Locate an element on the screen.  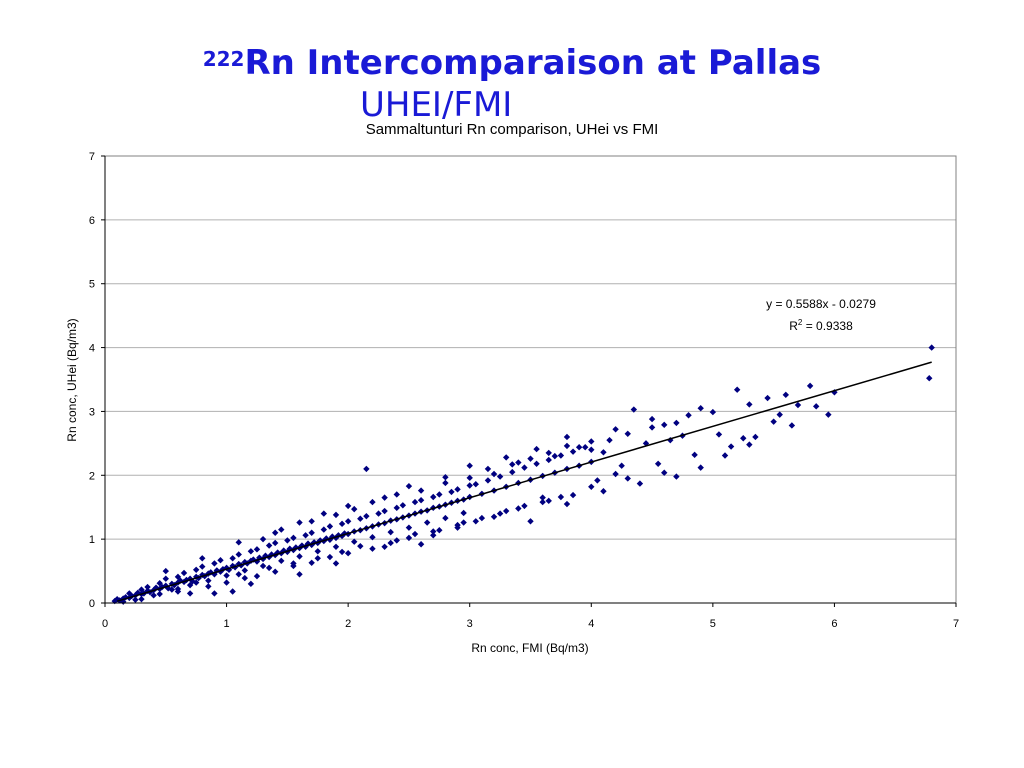
x-axis-label: Rn conc, FMI (Bq/m3) is located at coordinates (529, 648).